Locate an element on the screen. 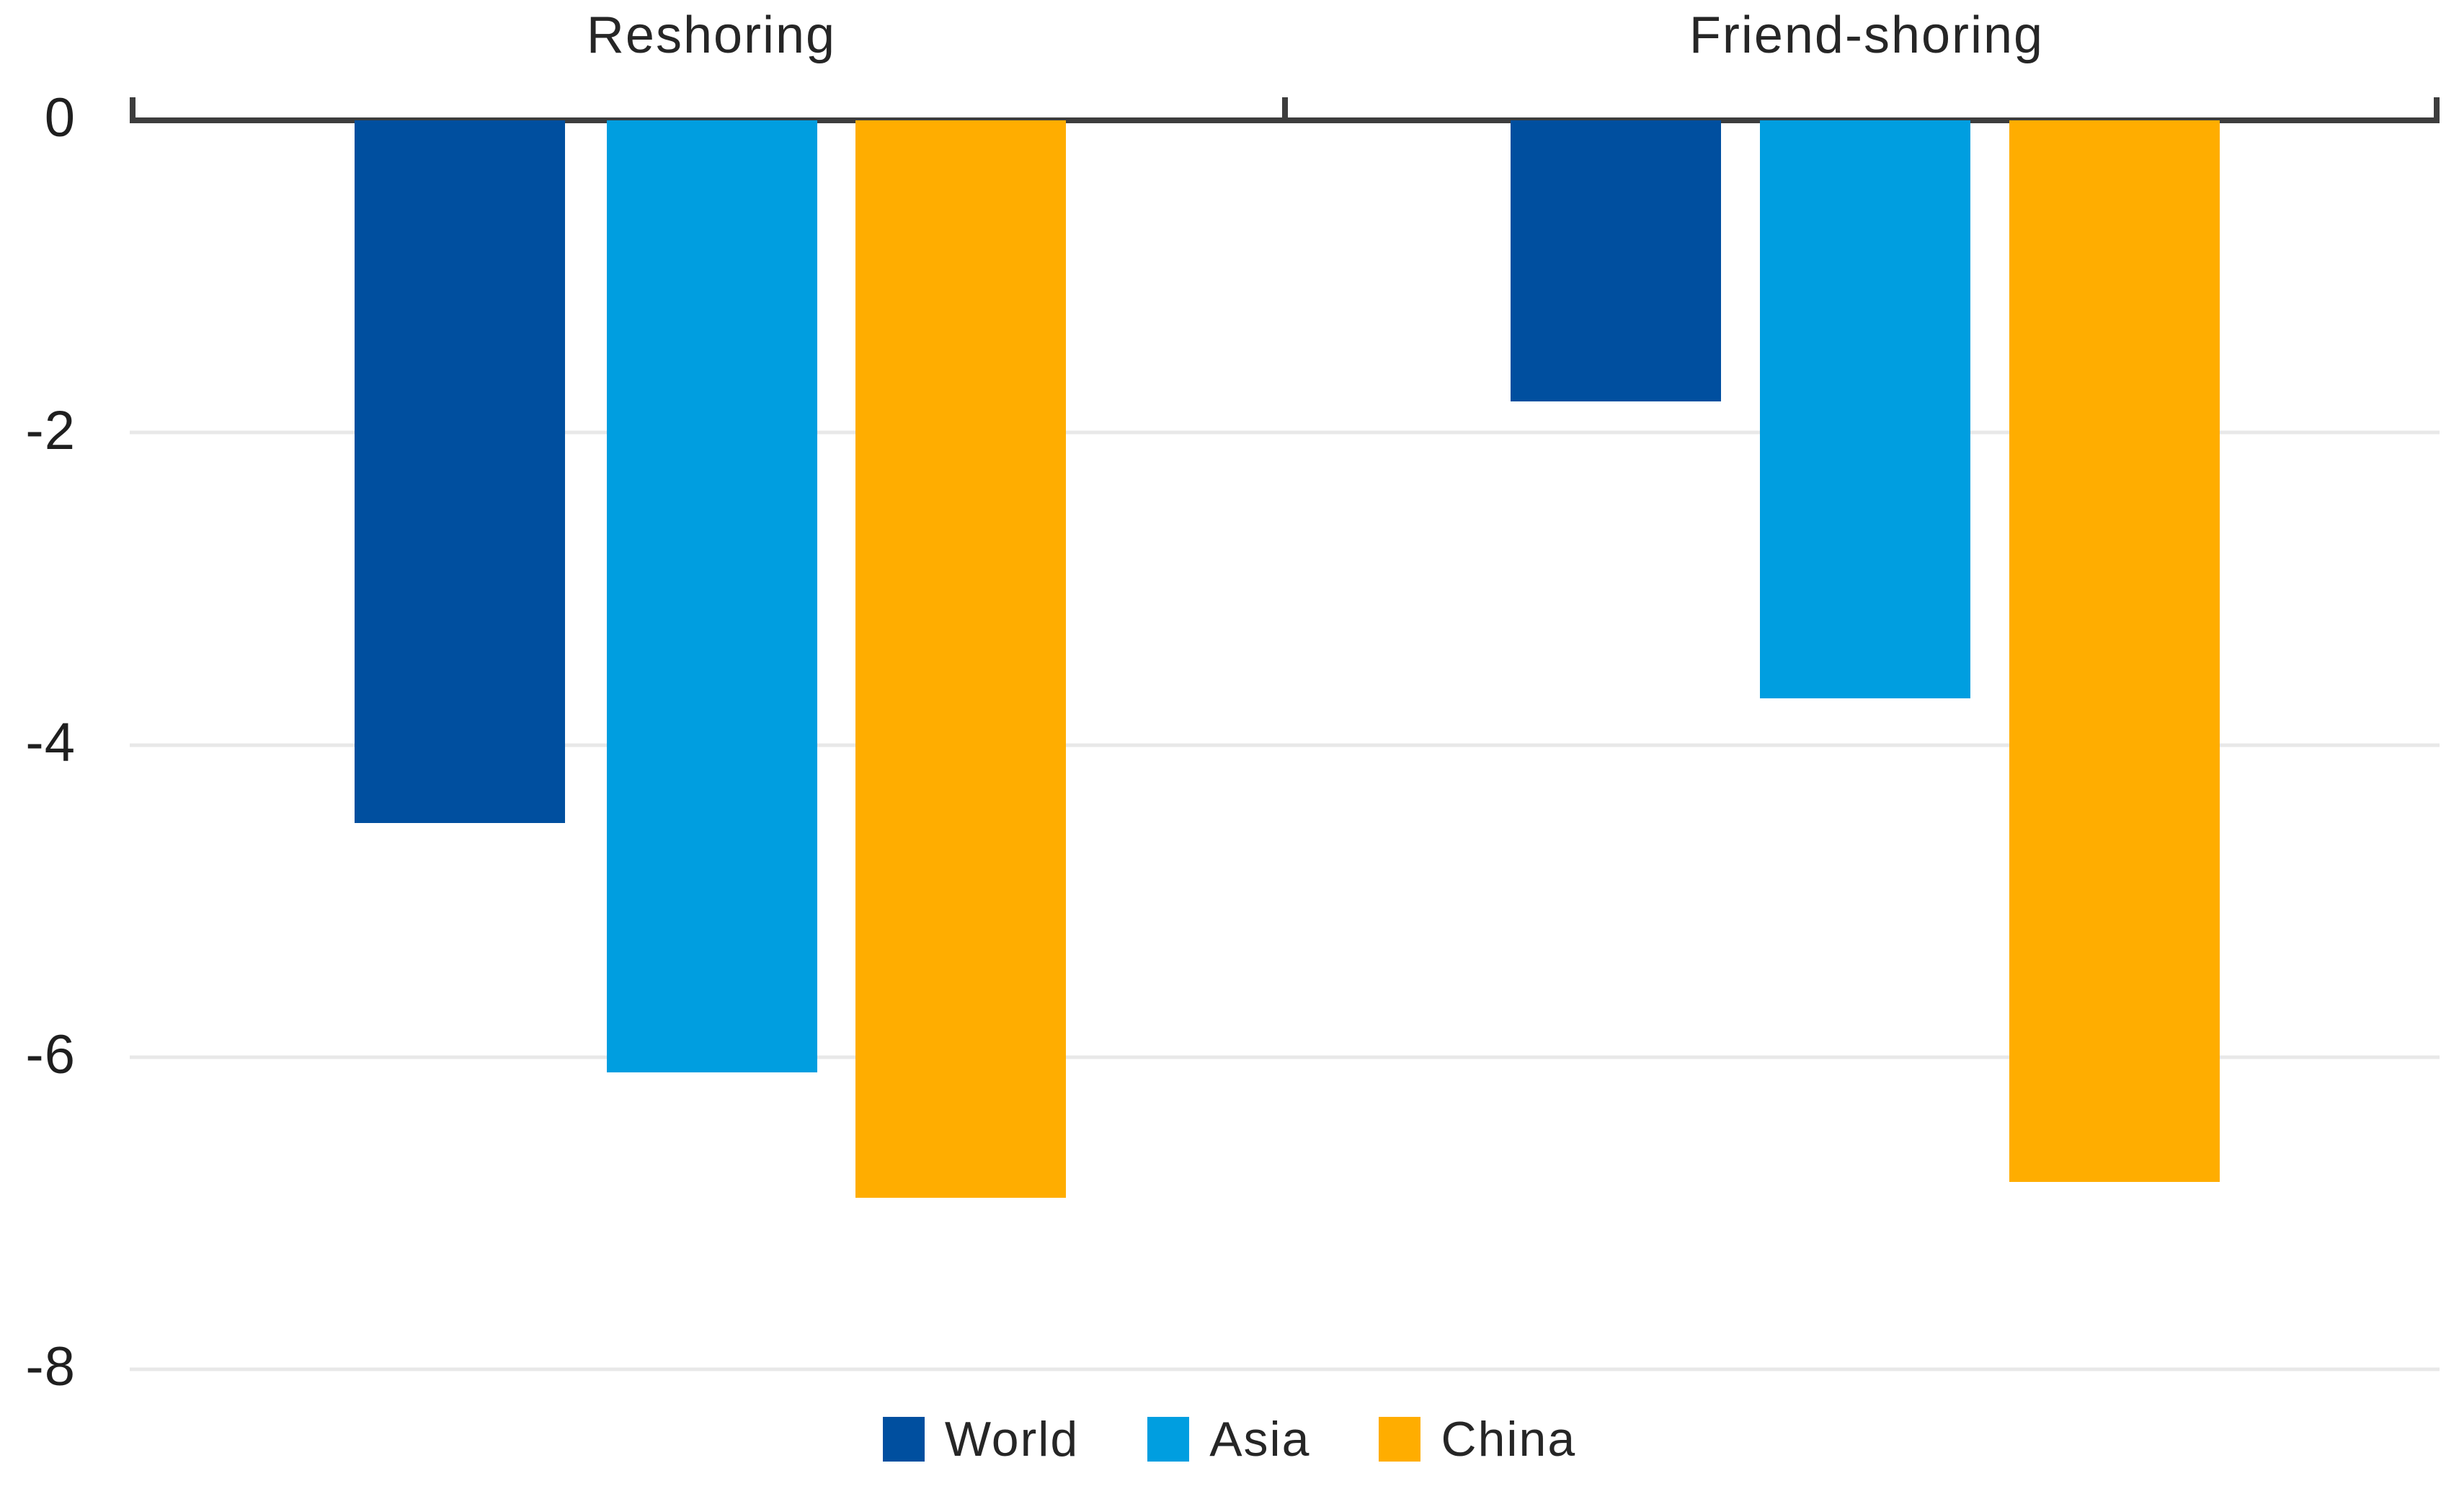  bar-reshoring-asia is located at coordinates (712, 597).